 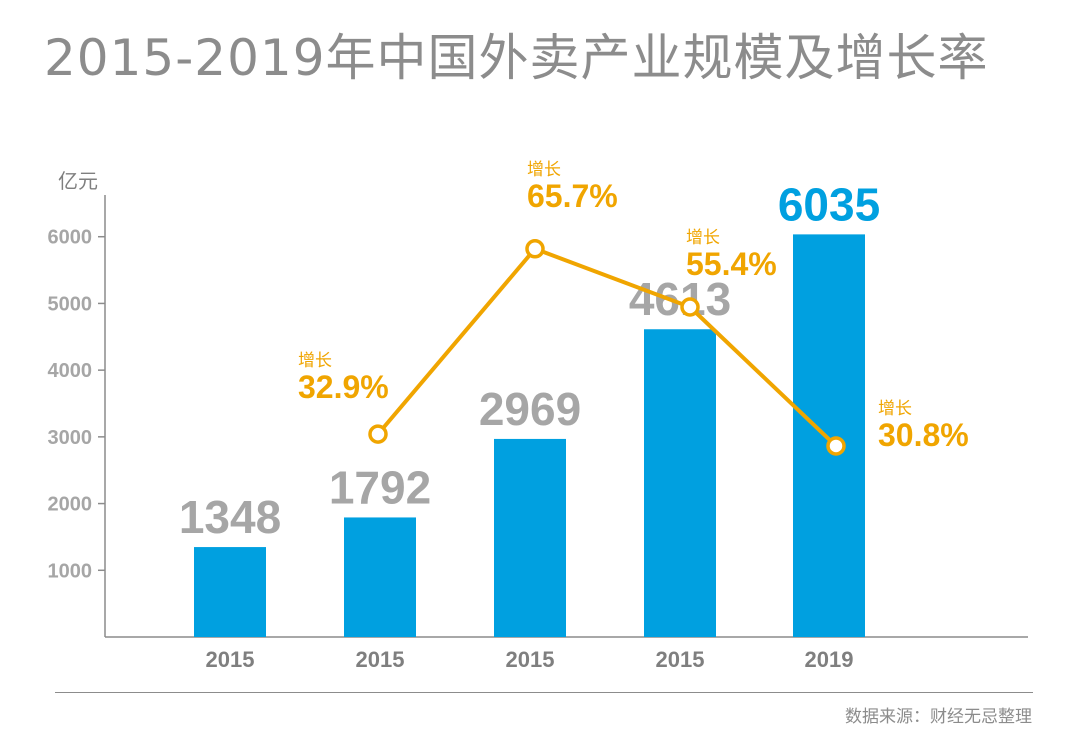 What do you see at coordinates (380, 487) in the screenshot?
I see `bar-value-label: 1792` at bounding box center [380, 487].